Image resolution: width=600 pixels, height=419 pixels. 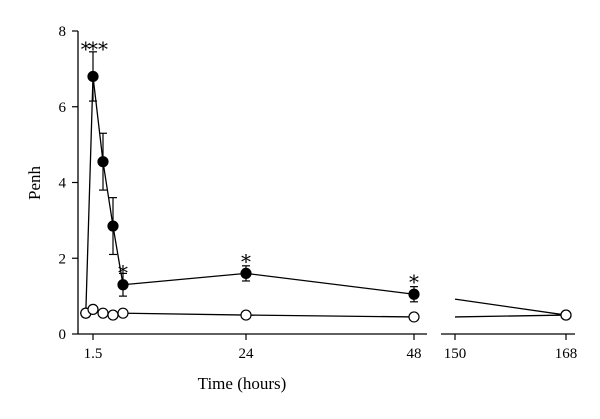 What do you see at coordinates (414, 354) in the screenshot?
I see `x-tick-label: 48` at bounding box center [414, 354].